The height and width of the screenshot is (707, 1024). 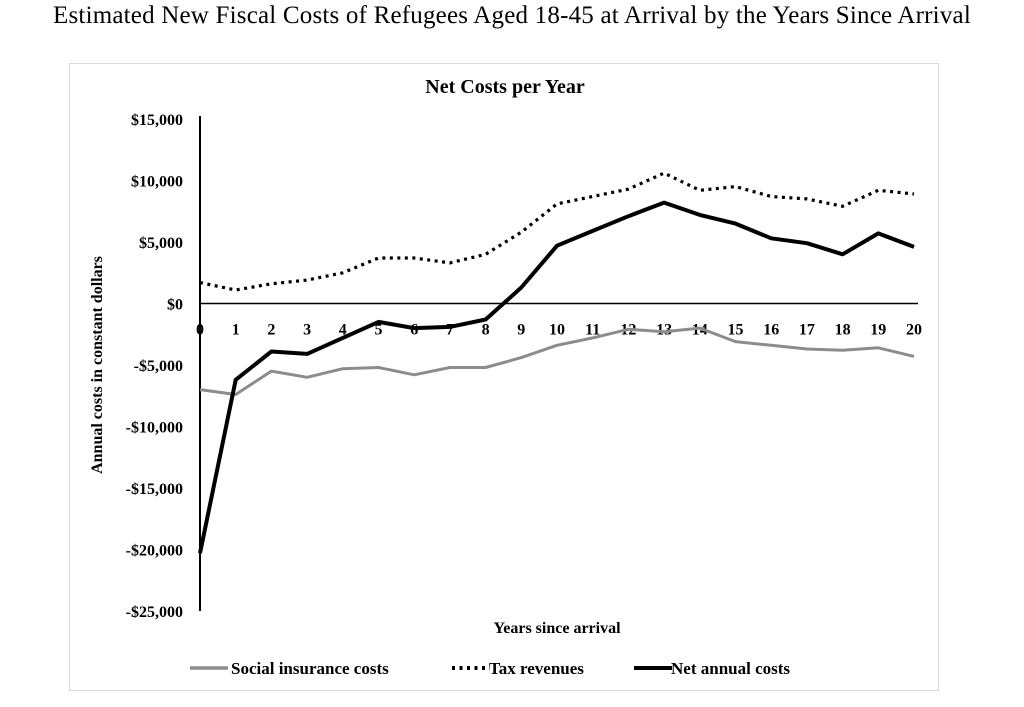 I want to click on x-tick-label: 16, so click(x=771, y=330).